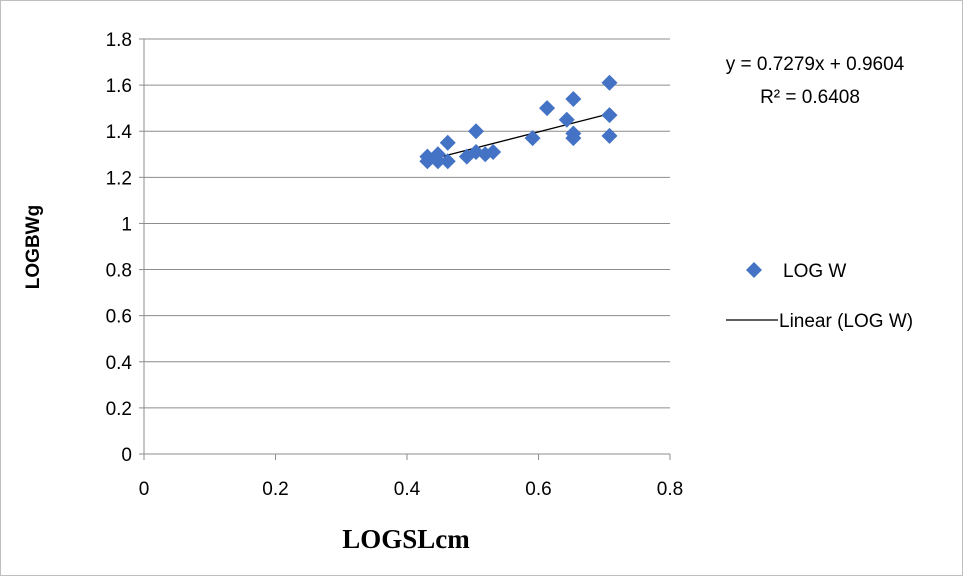 This screenshot has width=963, height=577. I want to click on x-tick-label: 0.2, so click(275, 489).